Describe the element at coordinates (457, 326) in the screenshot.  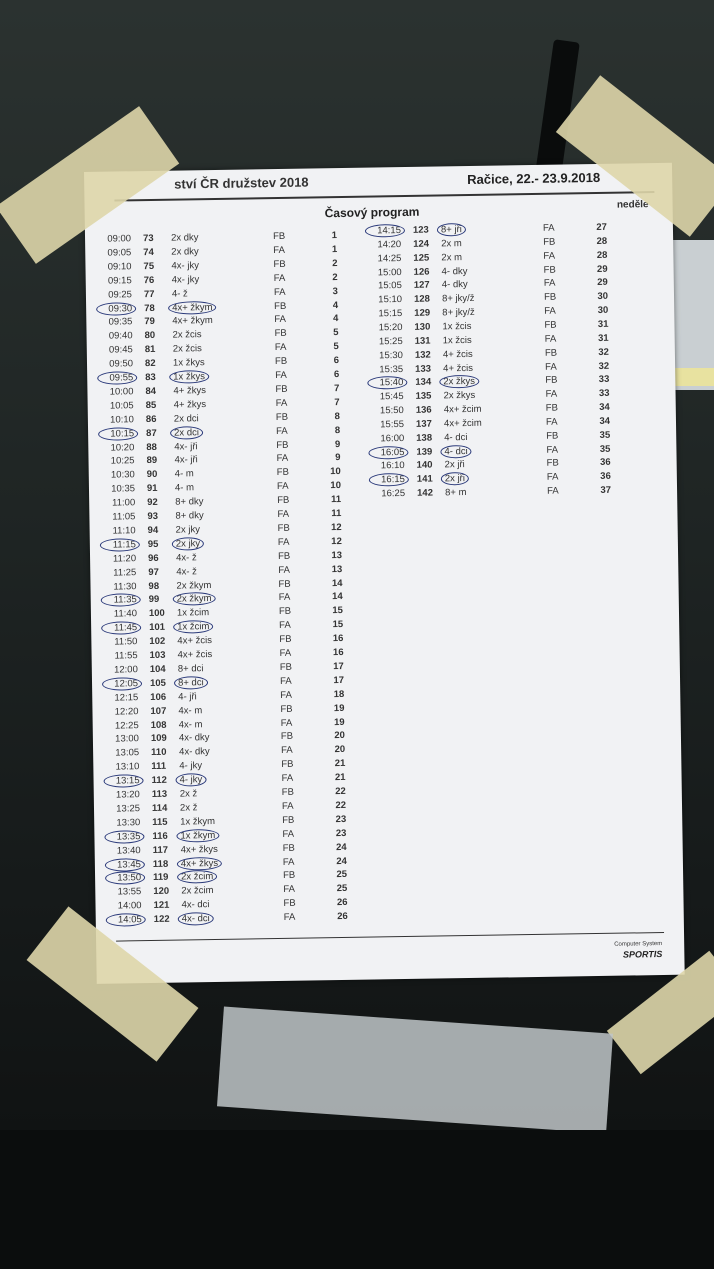
I see `row-boat-class: 1x žcis` at that location.